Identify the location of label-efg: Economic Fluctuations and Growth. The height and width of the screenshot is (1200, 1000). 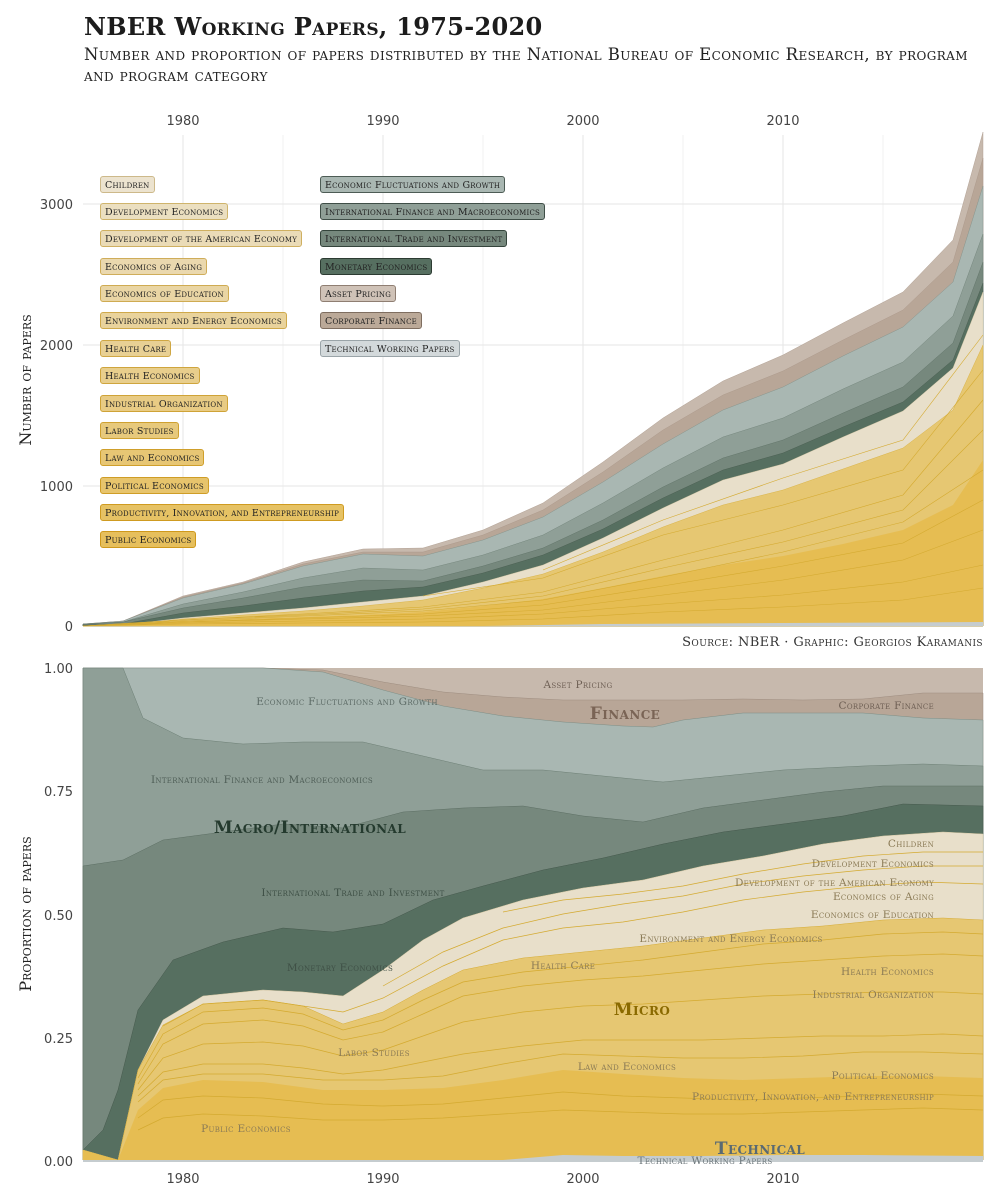
(347, 702).